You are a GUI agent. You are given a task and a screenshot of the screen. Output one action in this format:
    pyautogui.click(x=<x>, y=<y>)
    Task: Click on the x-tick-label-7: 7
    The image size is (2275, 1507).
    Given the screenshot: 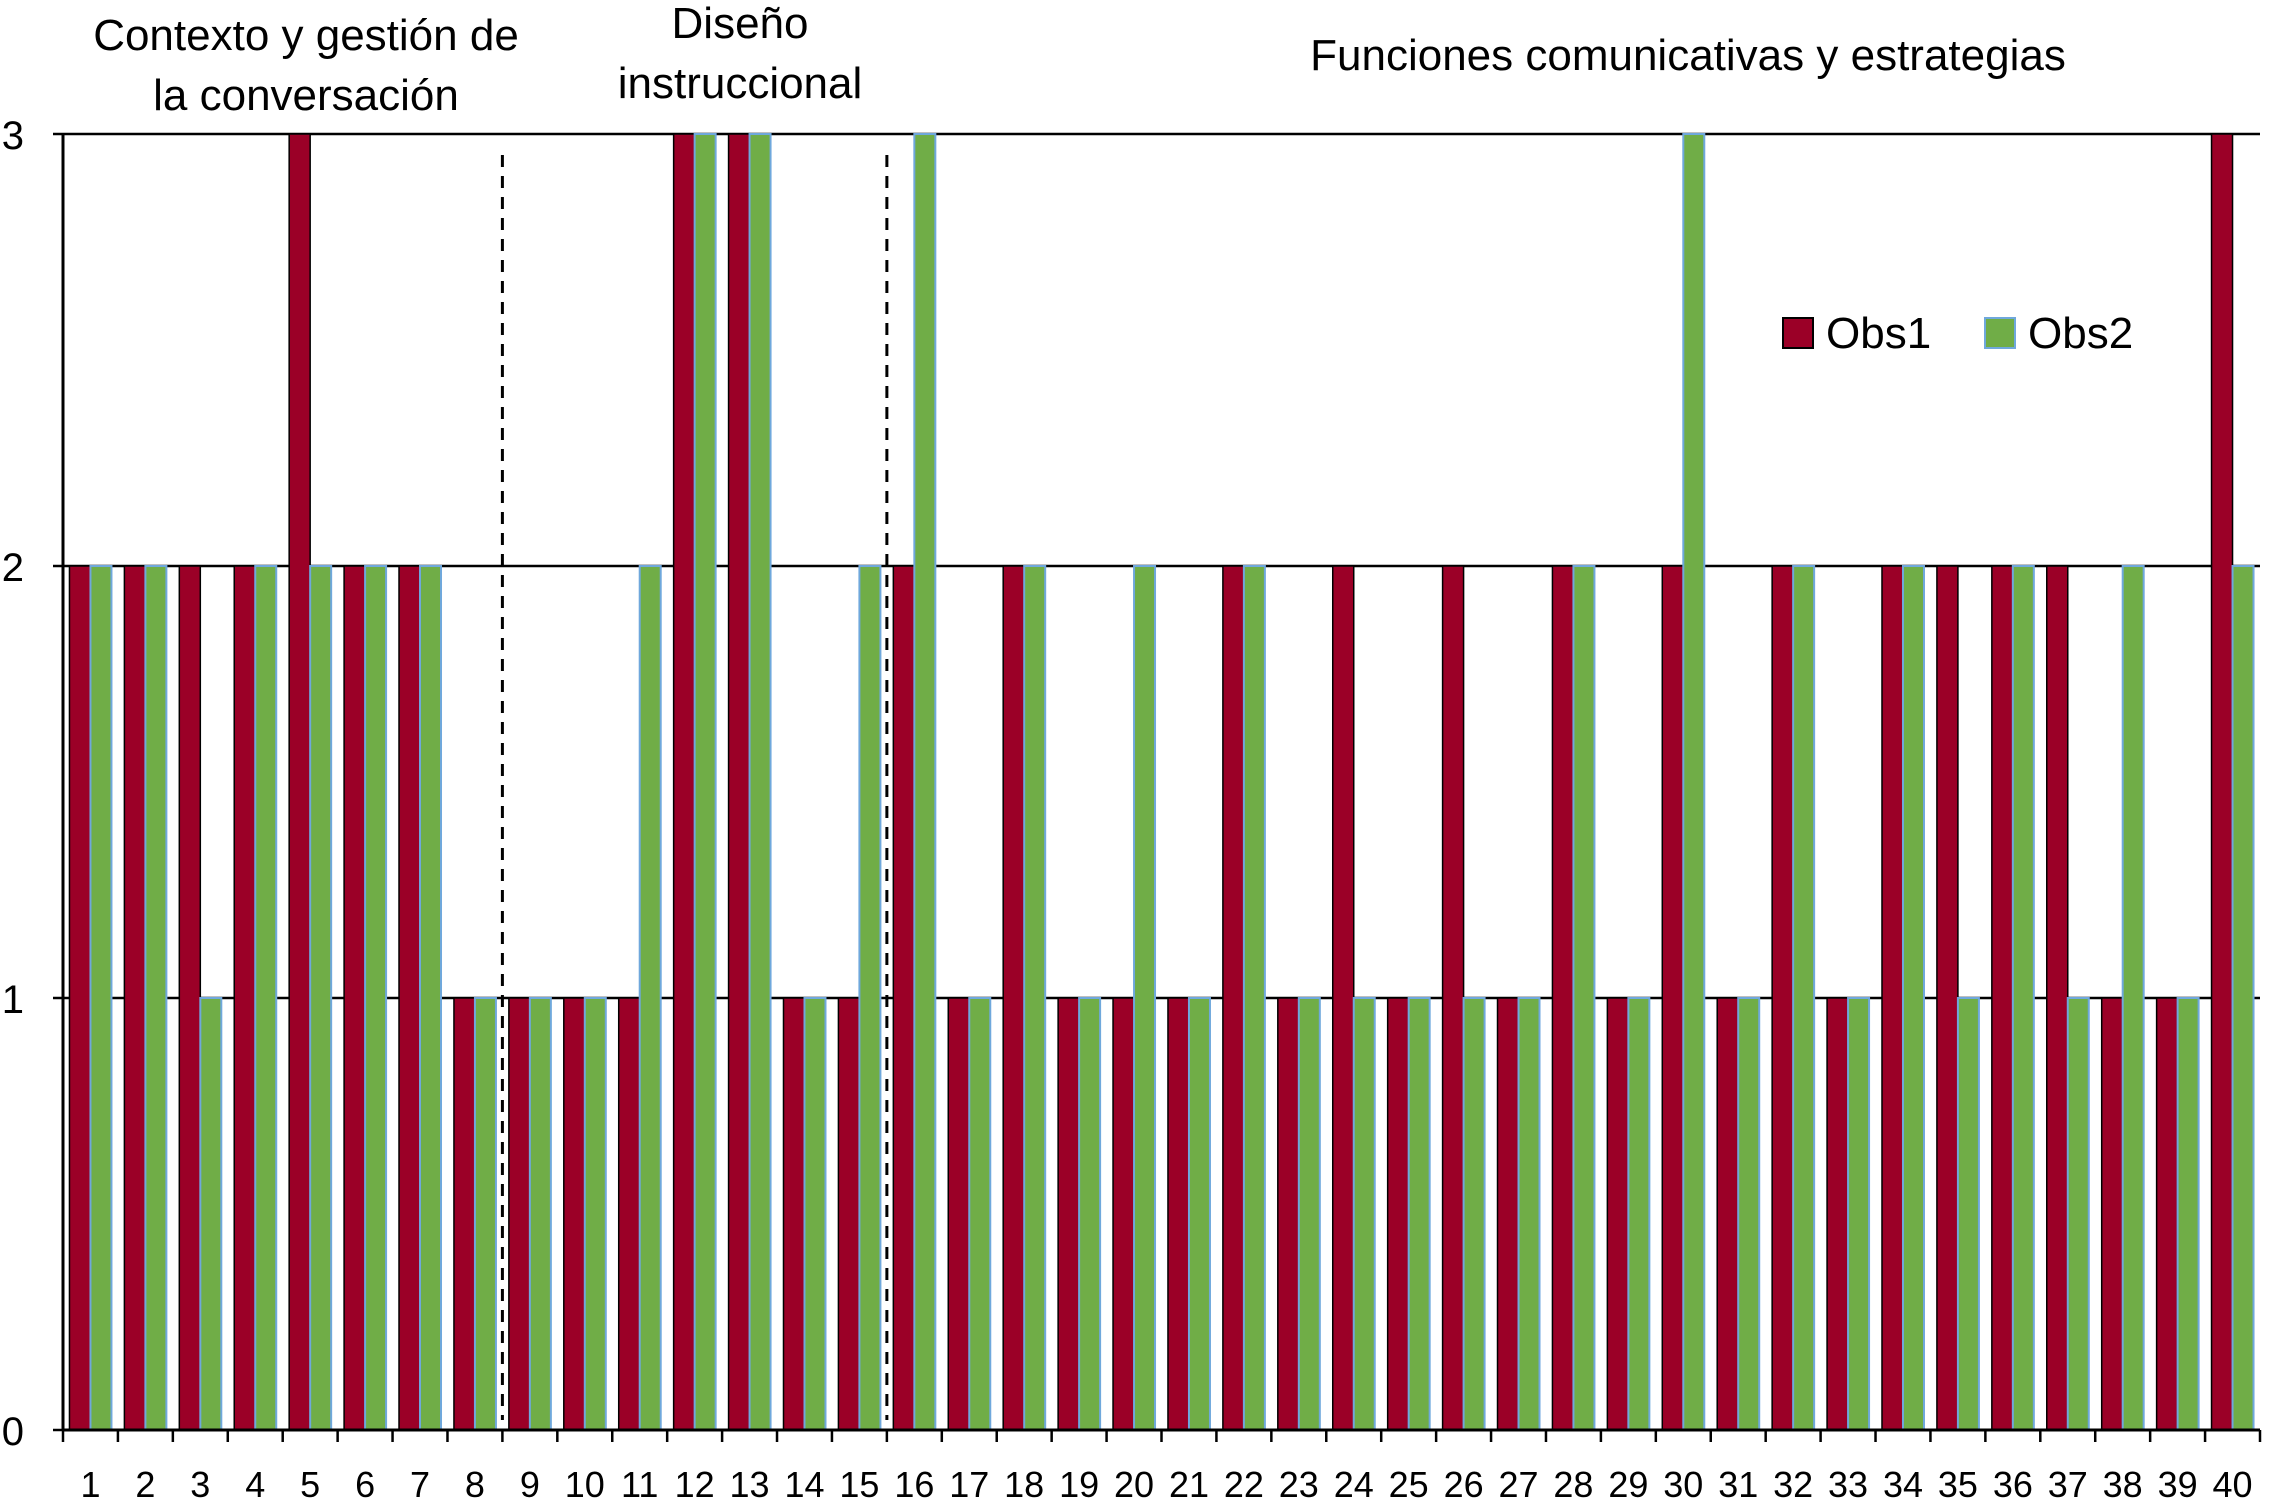 What is the action you would take?
    pyautogui.click(x=420, y=1484)
    